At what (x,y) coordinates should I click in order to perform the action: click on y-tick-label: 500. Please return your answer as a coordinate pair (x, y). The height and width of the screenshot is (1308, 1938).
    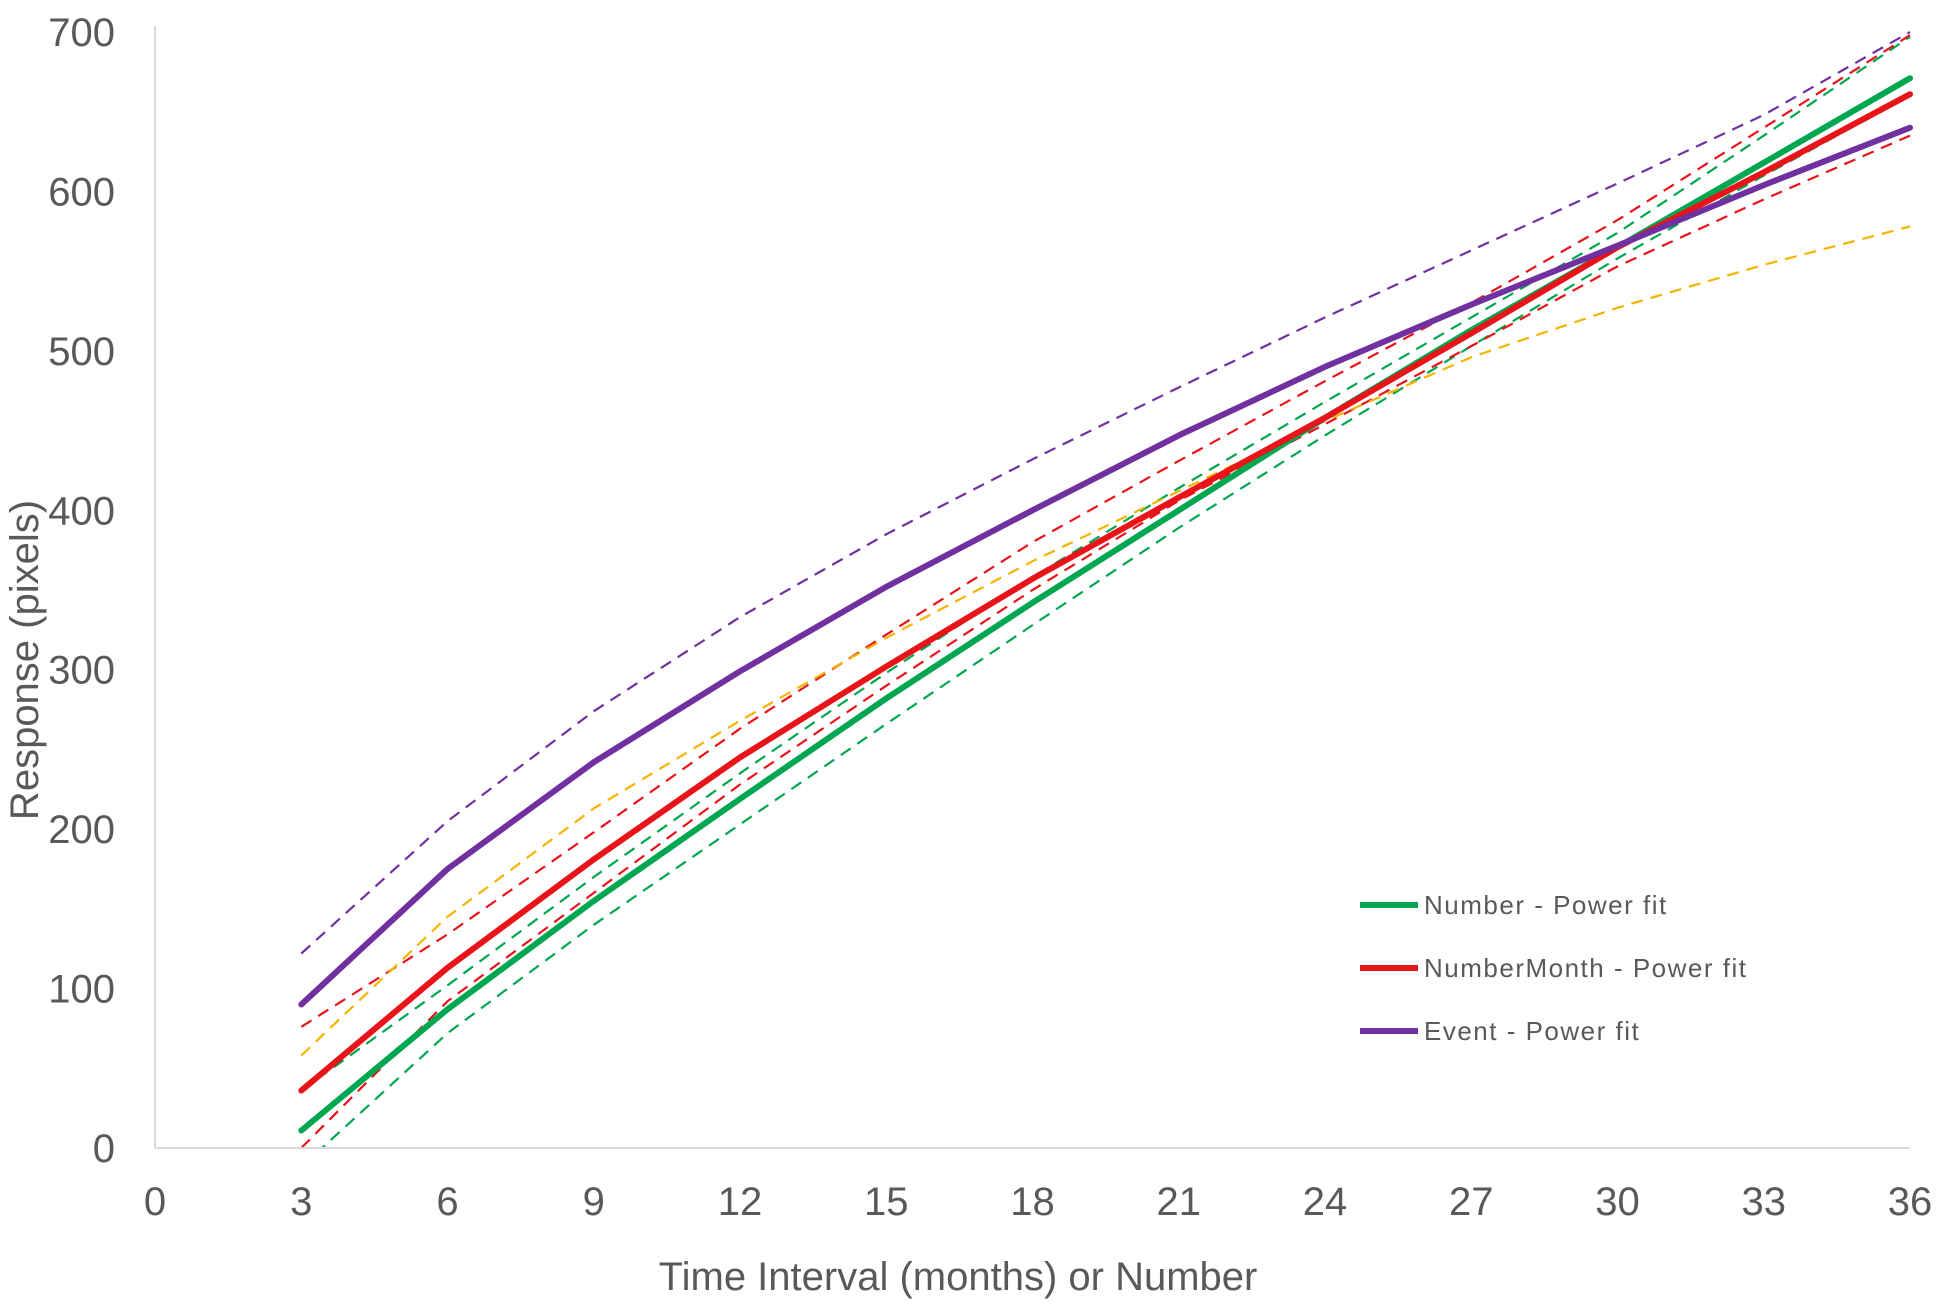
    Looking at the image, I should click on (81, 352).